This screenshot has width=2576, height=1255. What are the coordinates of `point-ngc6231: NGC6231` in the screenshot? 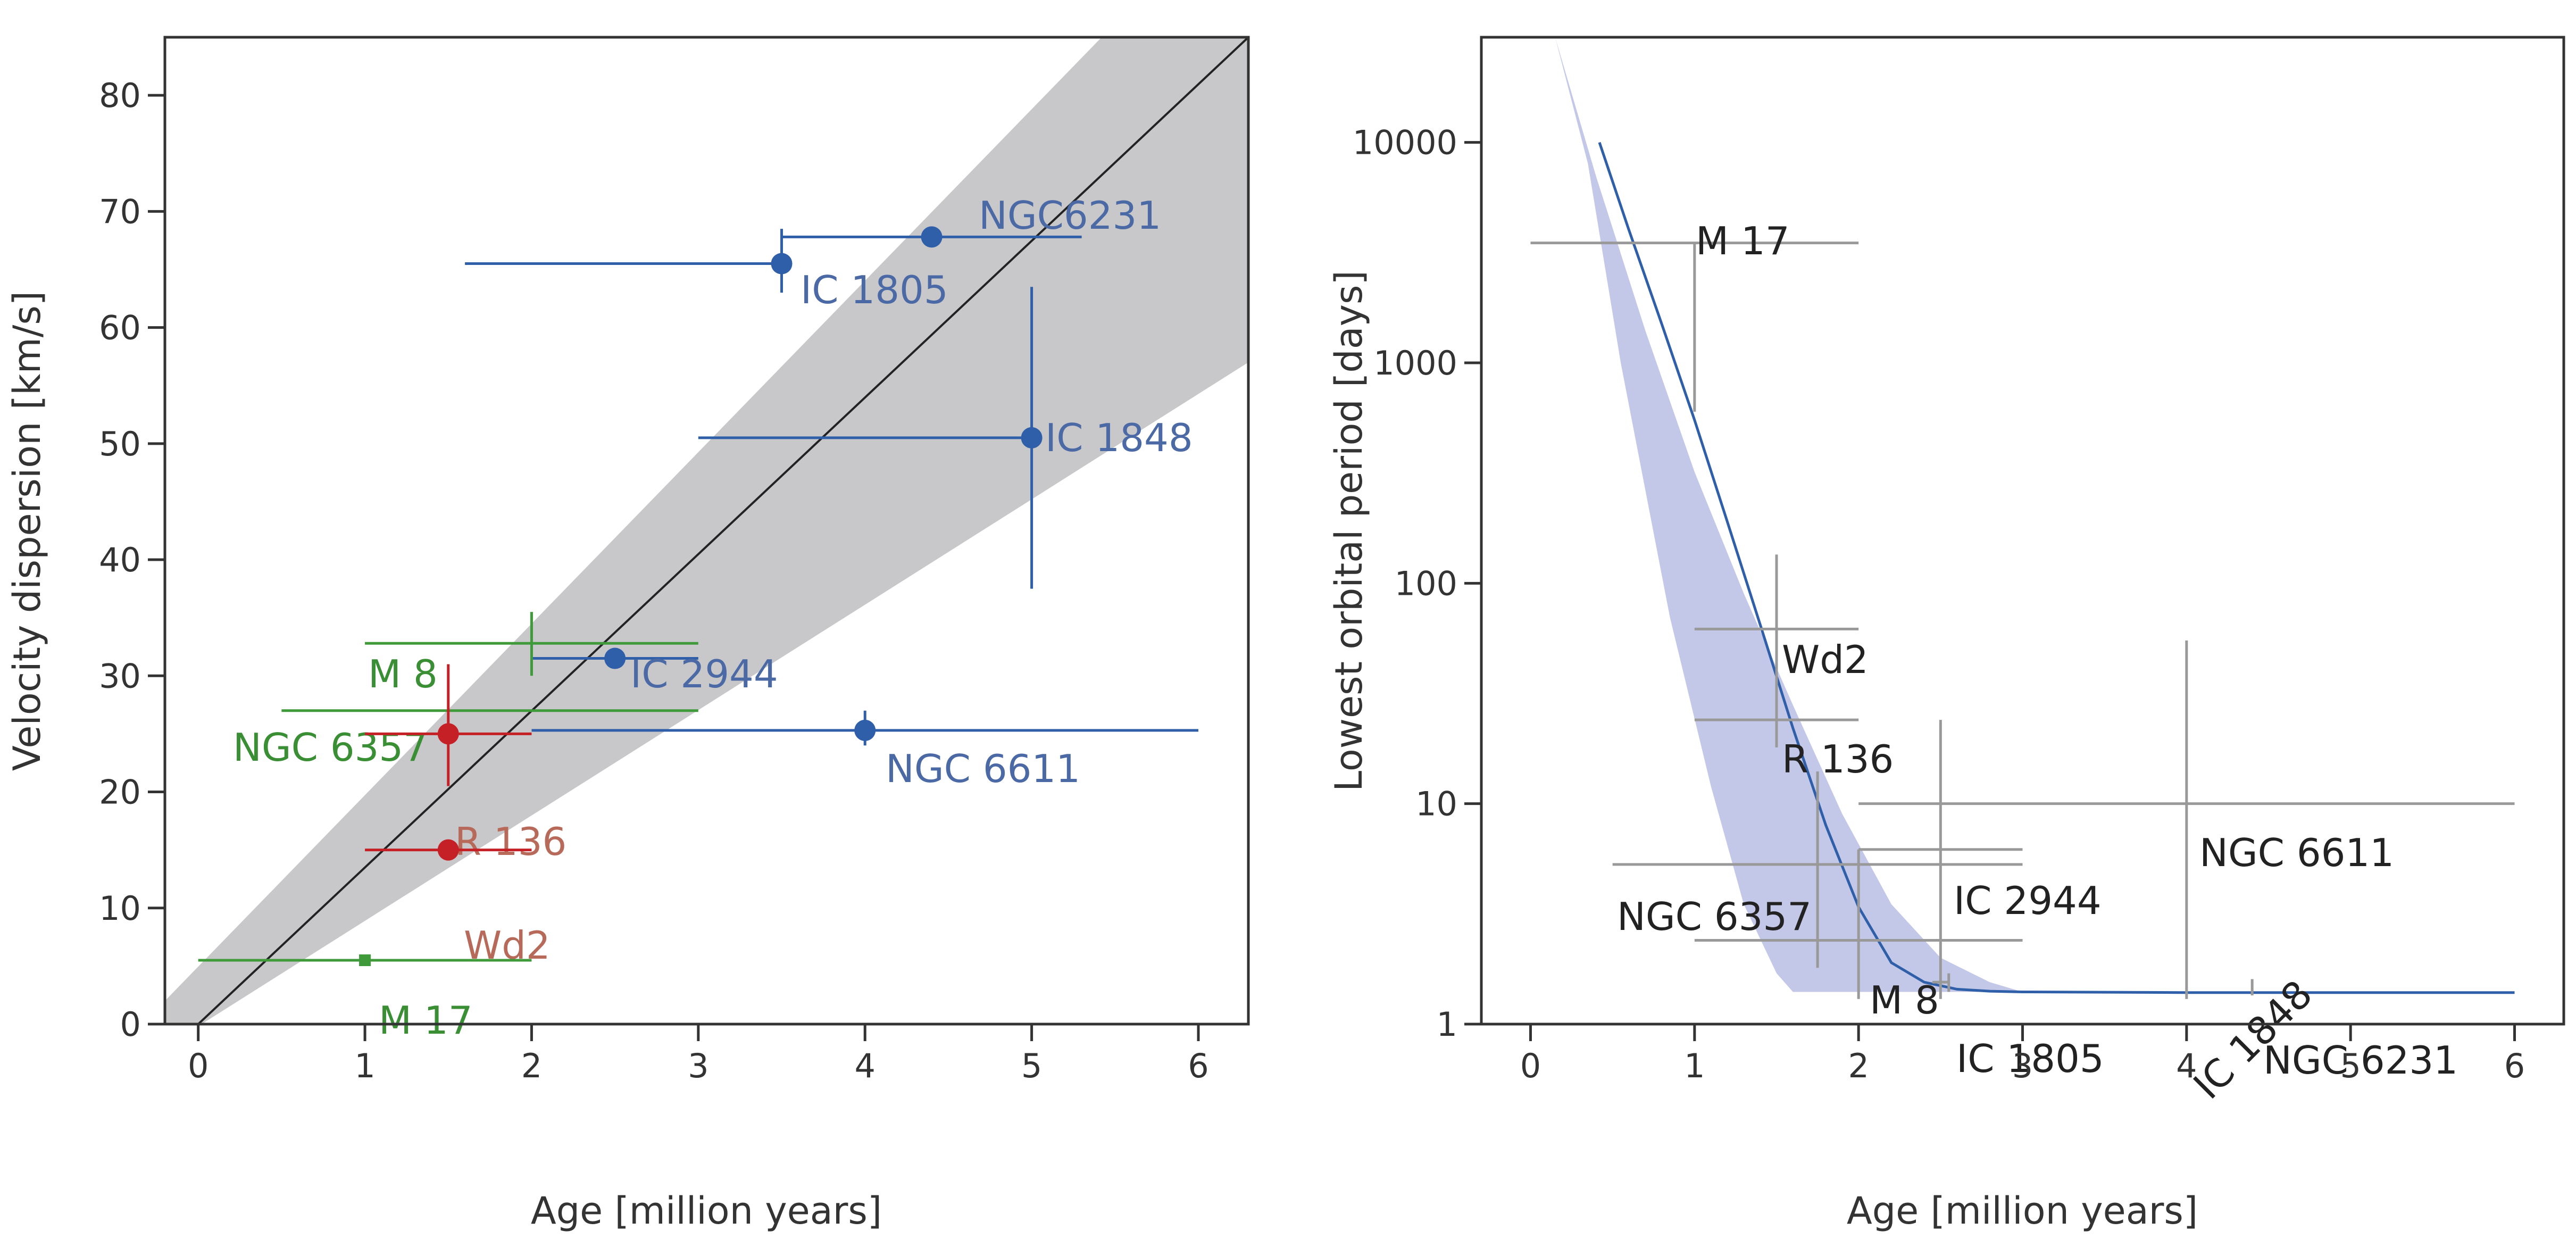 It's located at (971, 220).